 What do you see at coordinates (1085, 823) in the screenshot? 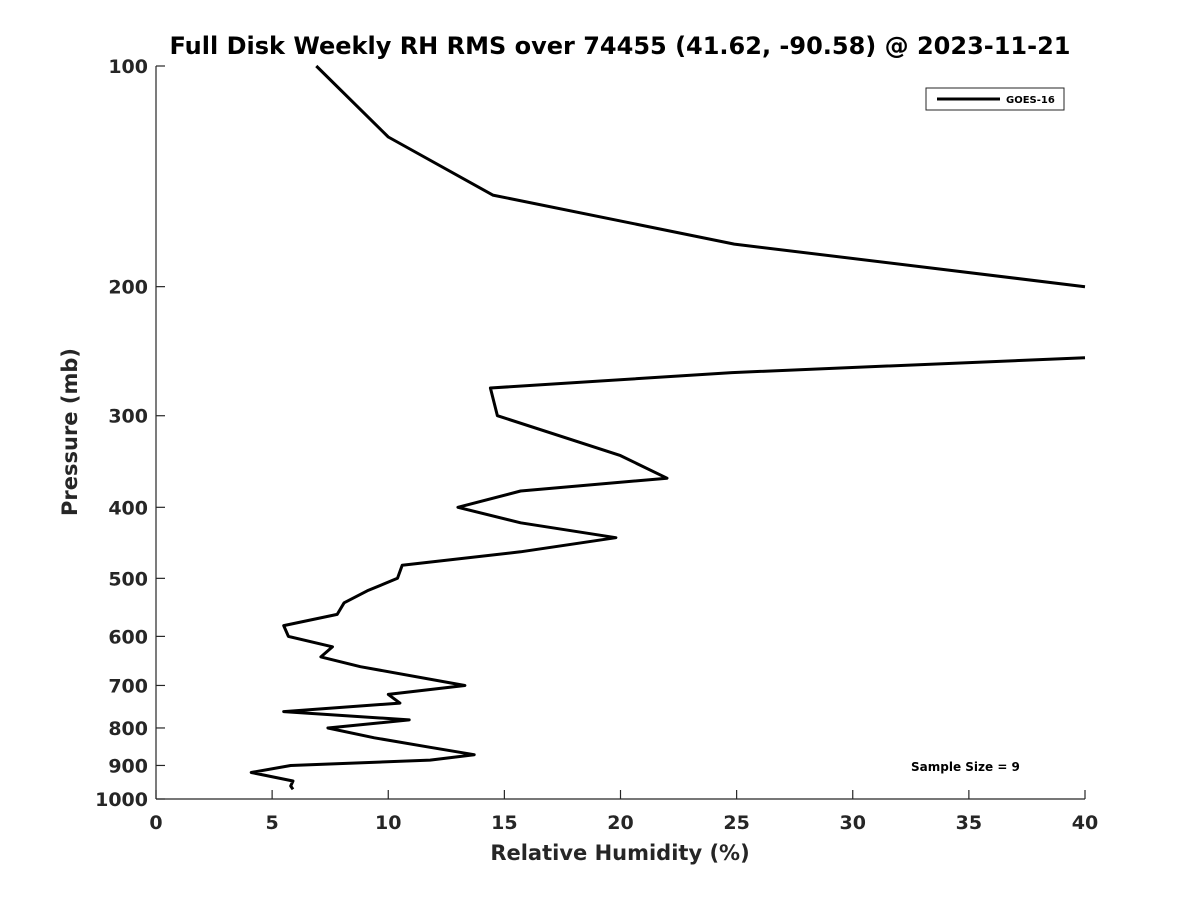
I see `x-tick-label: 40` at bounding box center [1085, 823].